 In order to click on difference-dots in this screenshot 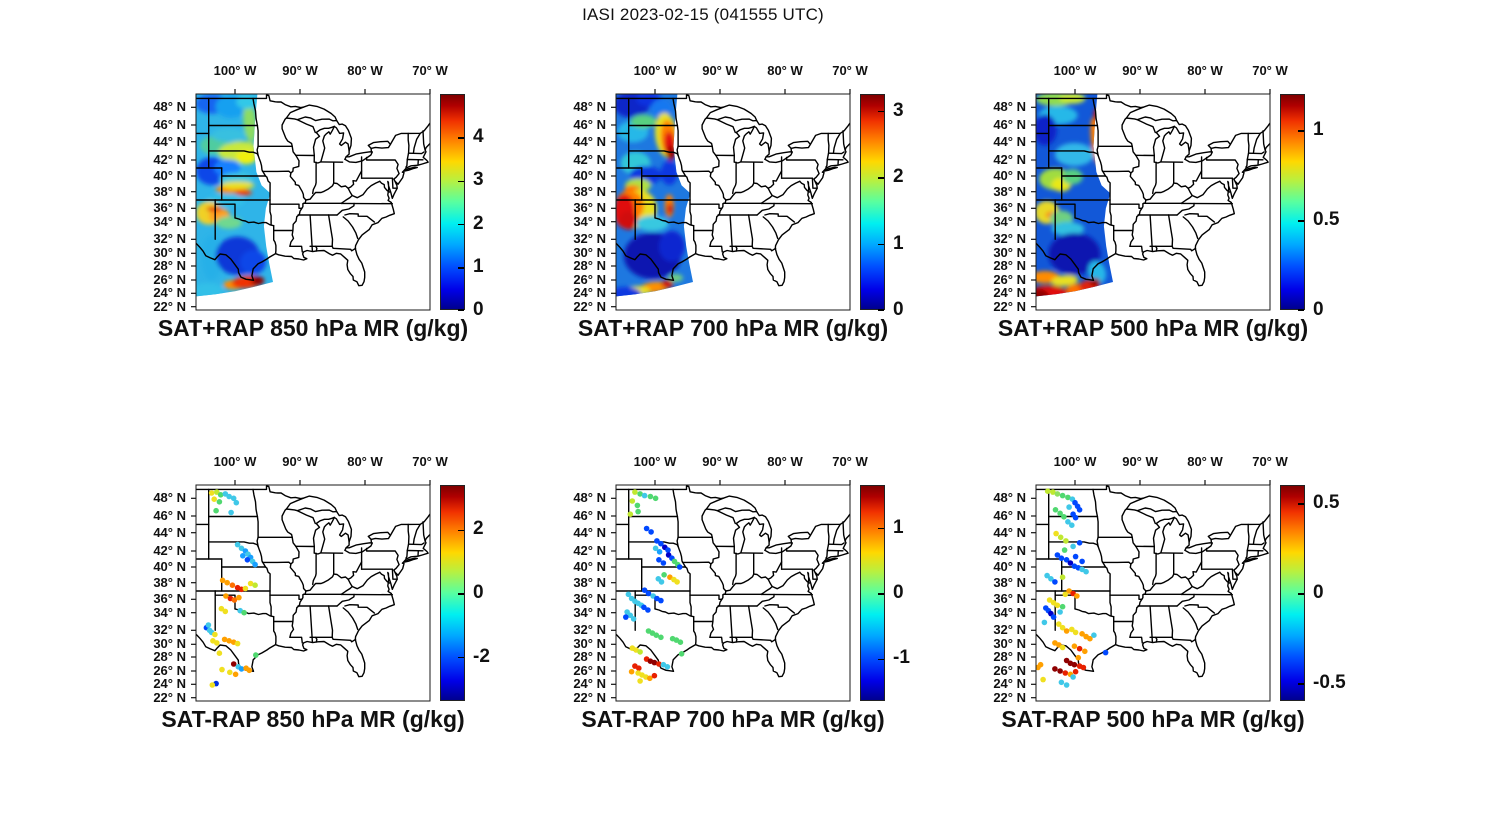, I will do `click(654, 586)`.